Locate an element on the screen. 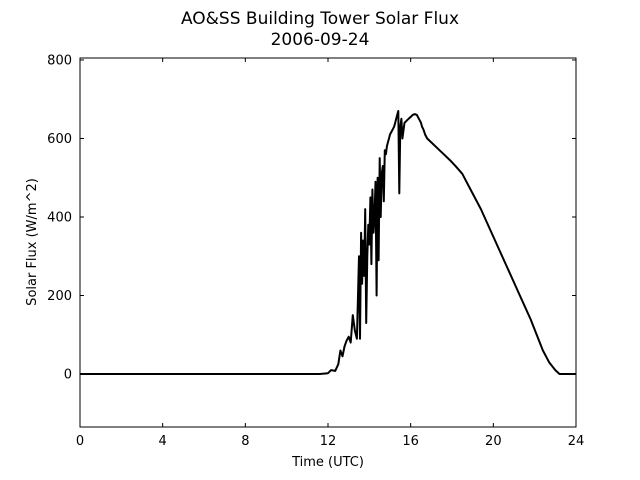 Image resolution: width=640 pixels, height=480 pixels. x-tick-label: 12 is located at coordinates (328, 441).